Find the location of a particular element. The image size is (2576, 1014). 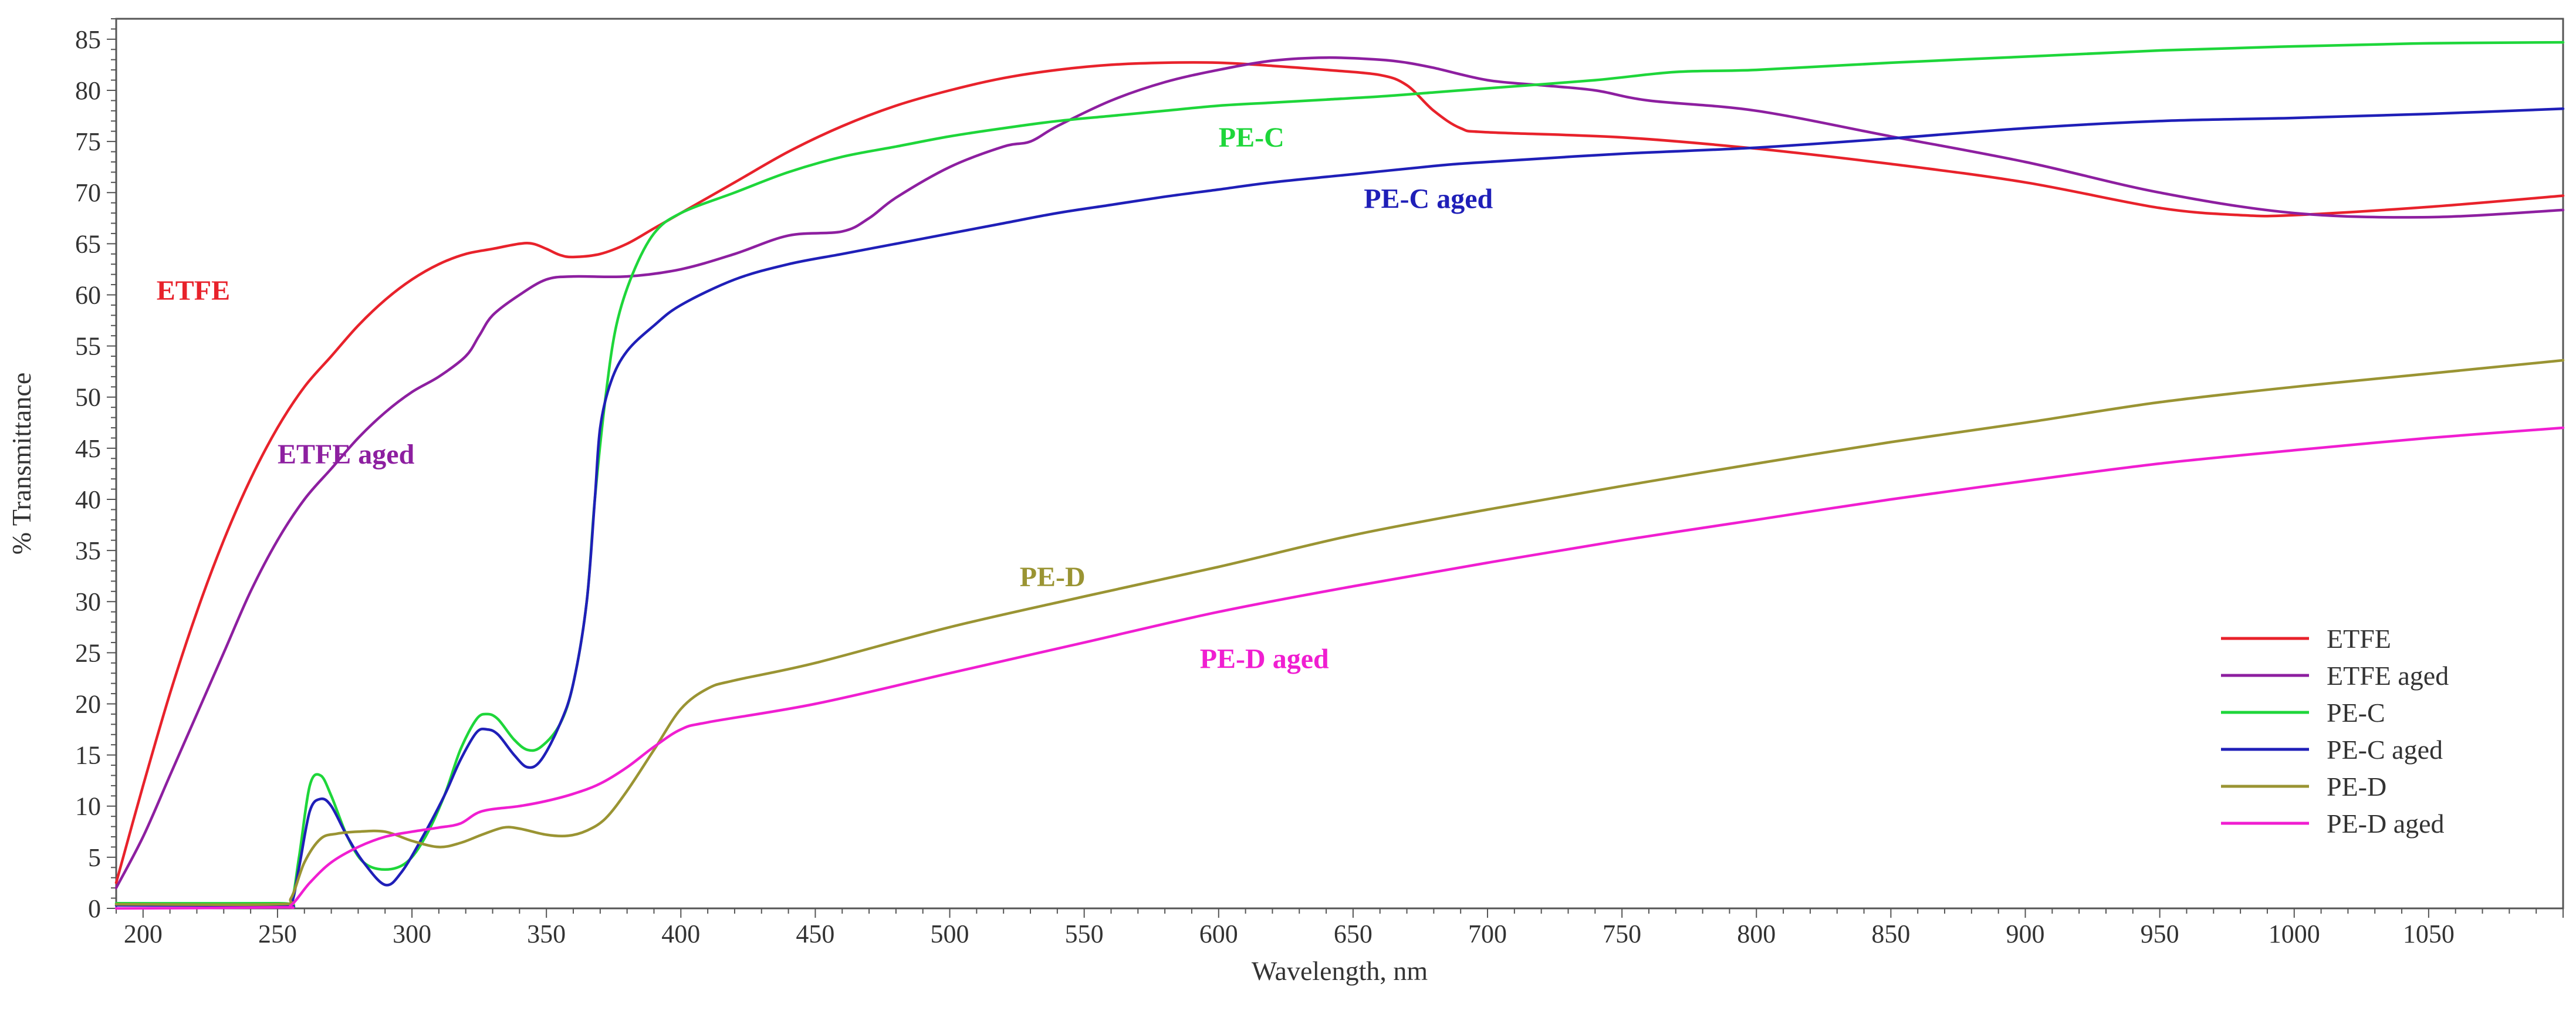

series-label-etfe-aged: ETFE aged is located at coordinates (346, 455).